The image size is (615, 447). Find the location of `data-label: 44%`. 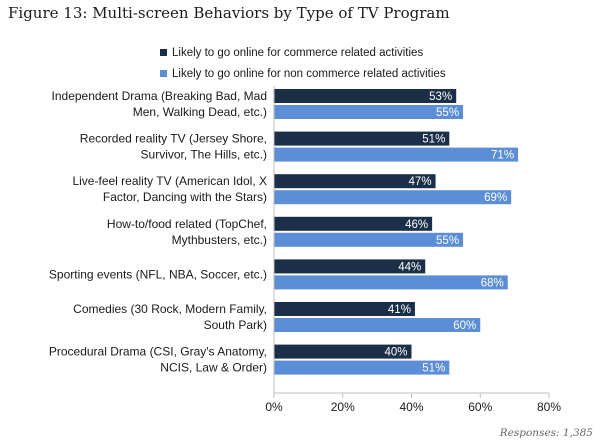

data-label: 44% is located at coordinates (409, 267).